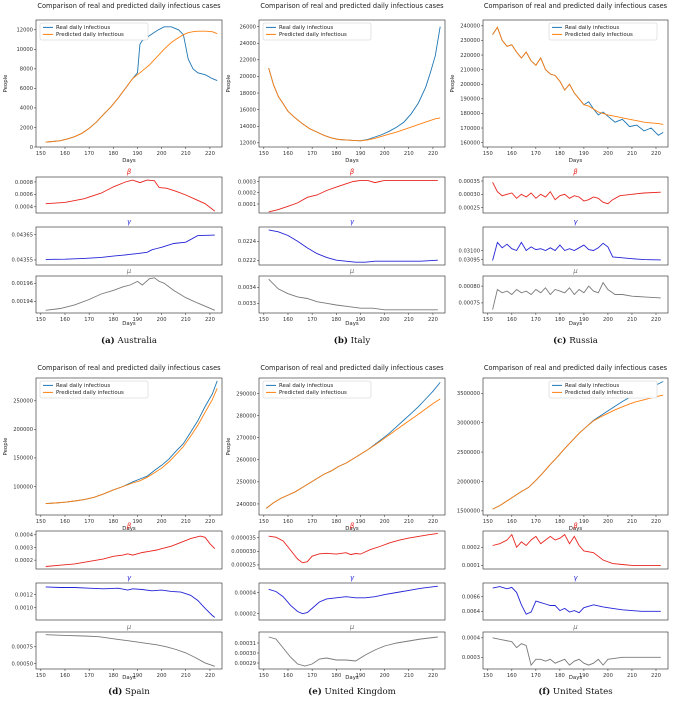 The image size is (685, 702). Describe the element at coordinates (243, 552) in the screenshot. I see `y-tick-label: 0.000030` at that location.